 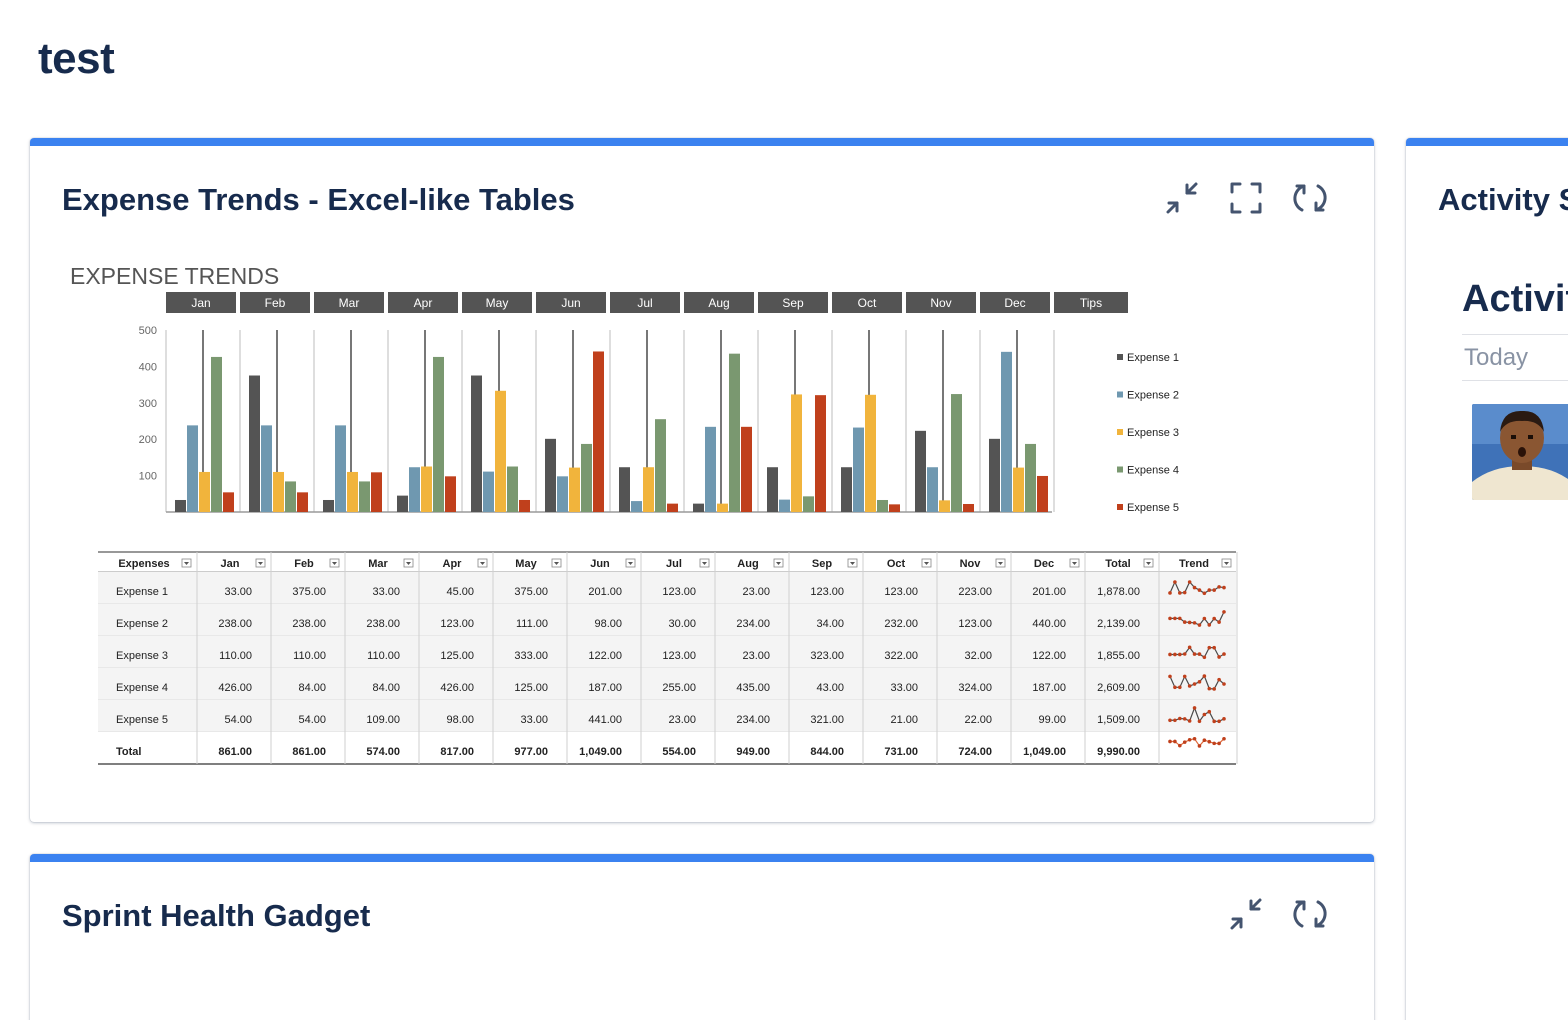 What do you see at coordinates (142, 592) in the screenshot?
I see `row-label: Expense 1` at bounding box center [142, 592].